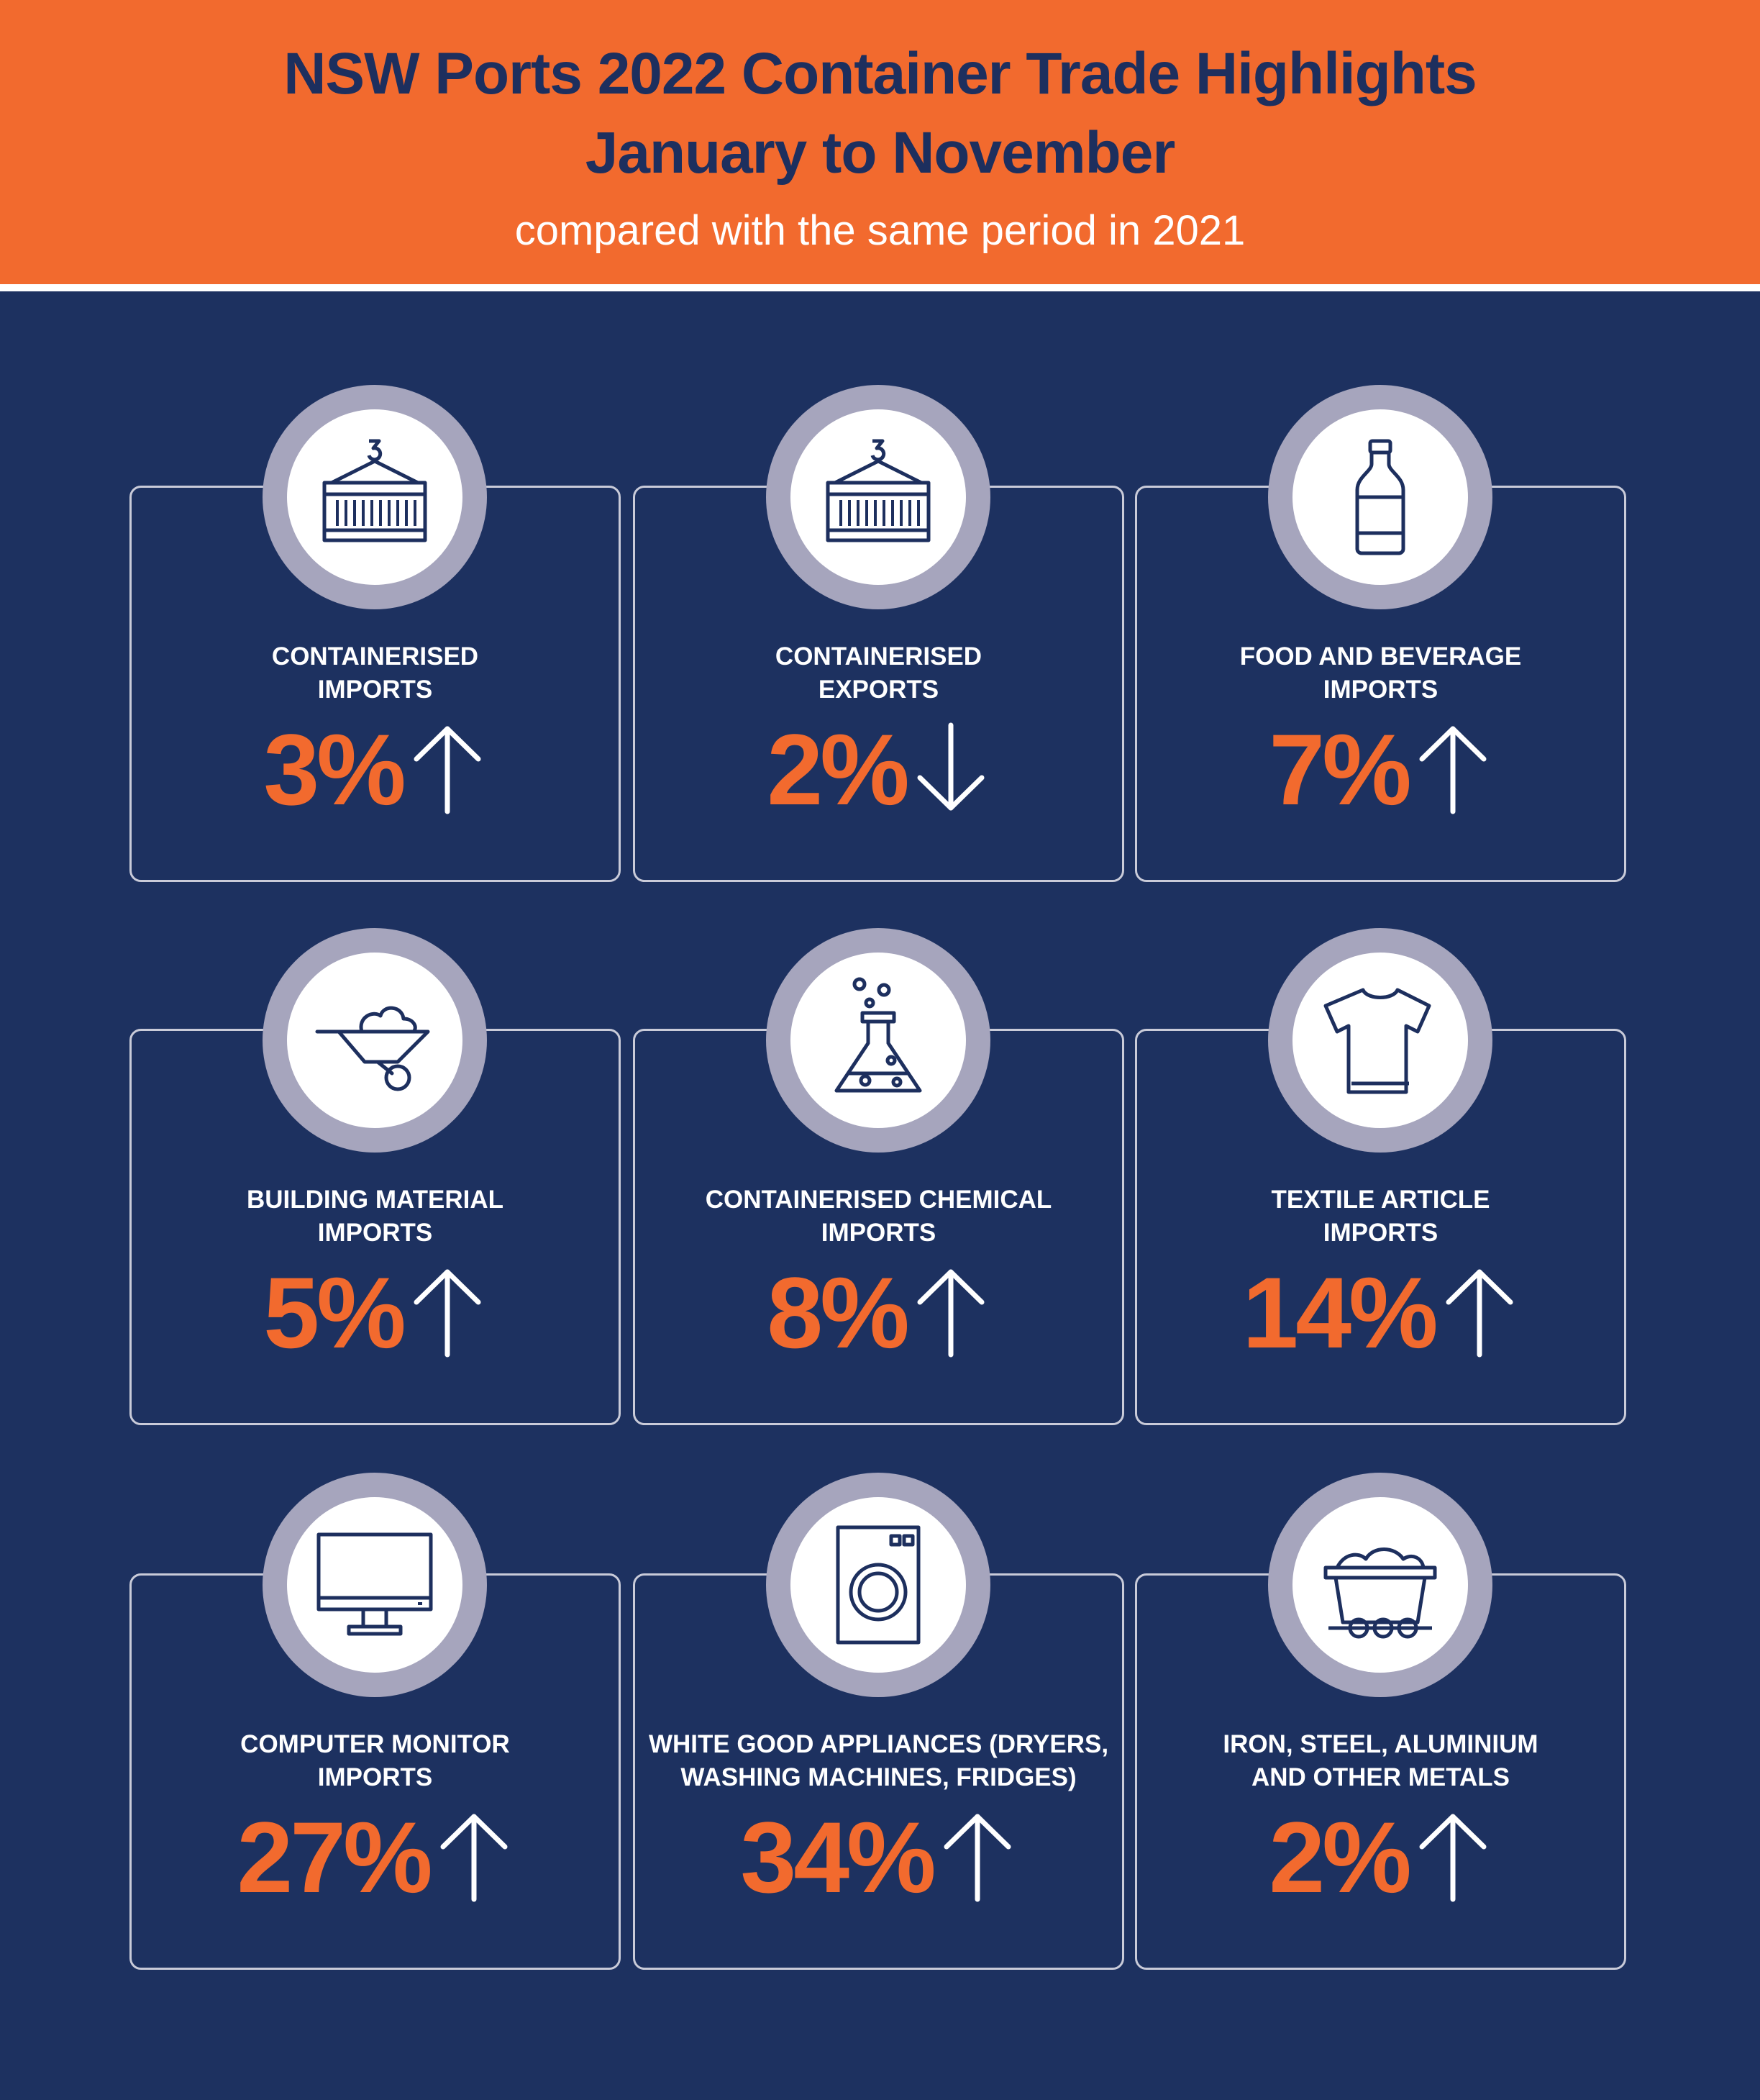  I want to click on stat-label-line: EXPORTS, so click(878, 690).